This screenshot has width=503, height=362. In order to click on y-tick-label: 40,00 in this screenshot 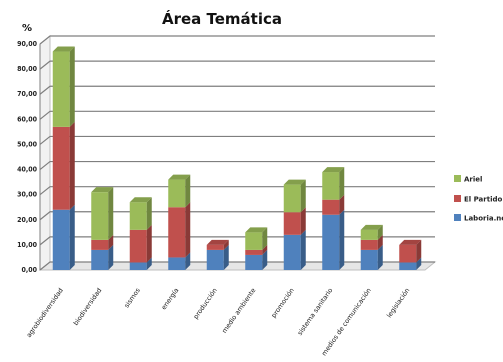, I will do `click(27, 170)`.